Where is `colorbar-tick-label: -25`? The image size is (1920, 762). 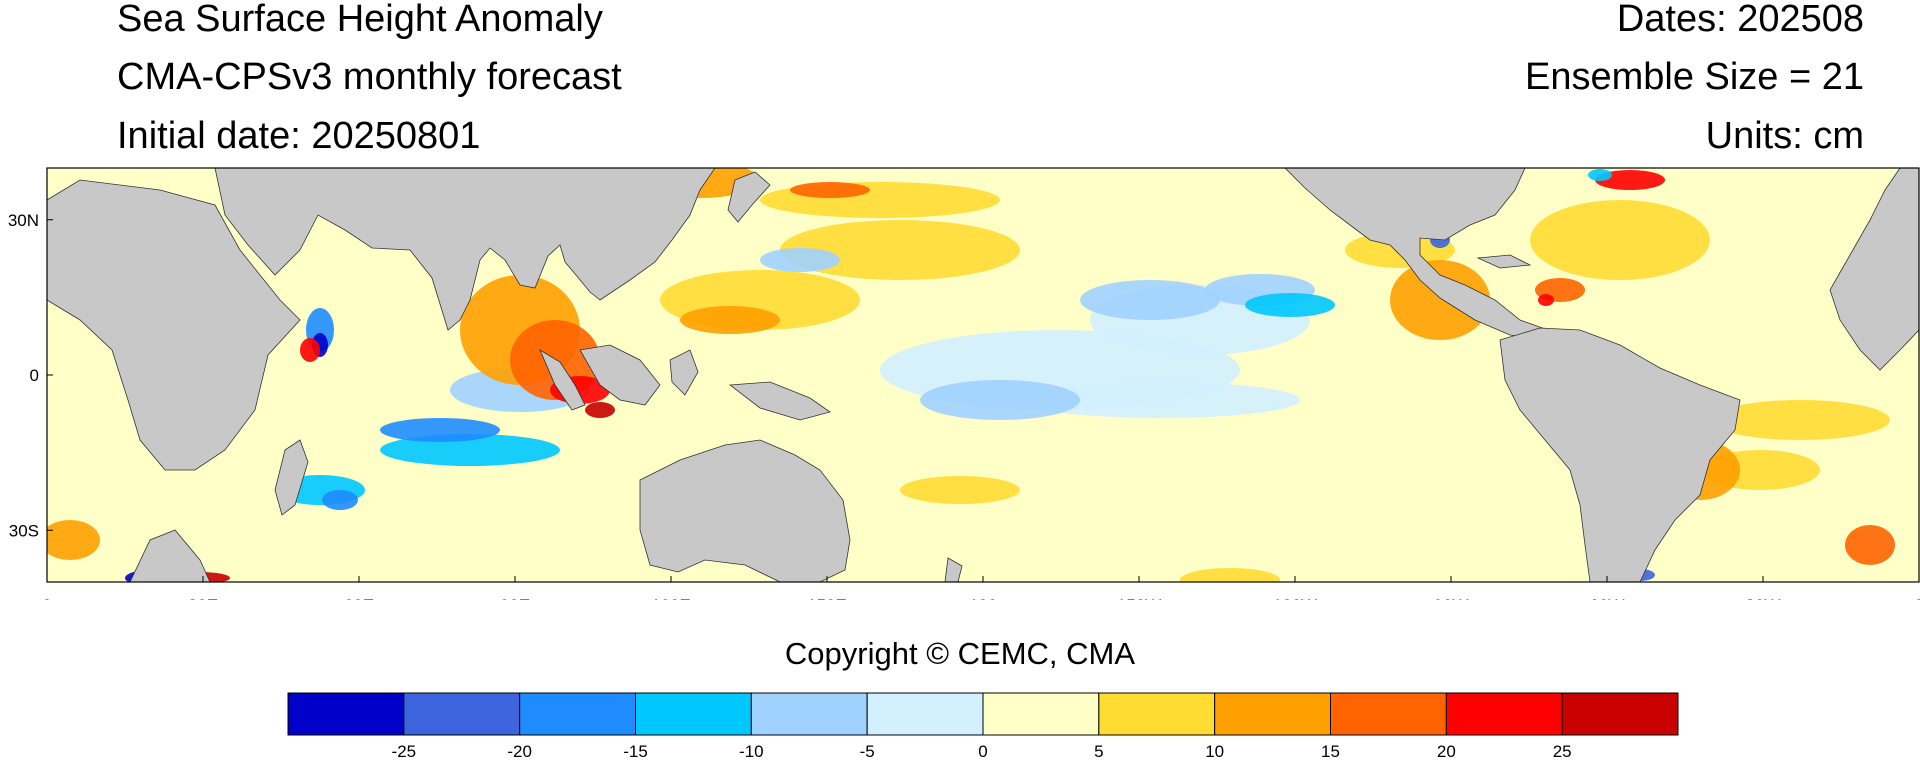 colorbar-tick-label: -25 is located at coordinates (404, 751).